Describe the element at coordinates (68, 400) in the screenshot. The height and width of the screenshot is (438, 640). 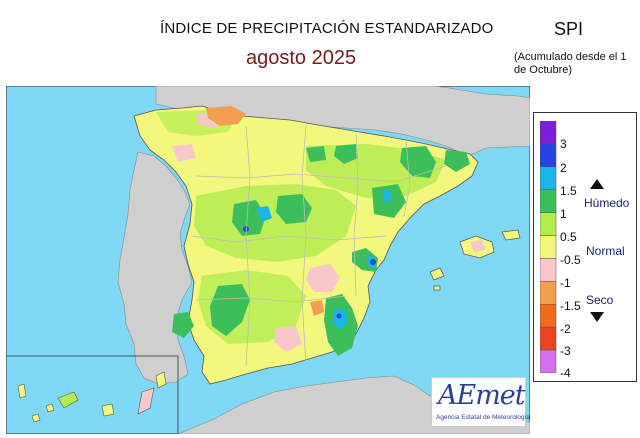
I see `island-tenerife` at that location.